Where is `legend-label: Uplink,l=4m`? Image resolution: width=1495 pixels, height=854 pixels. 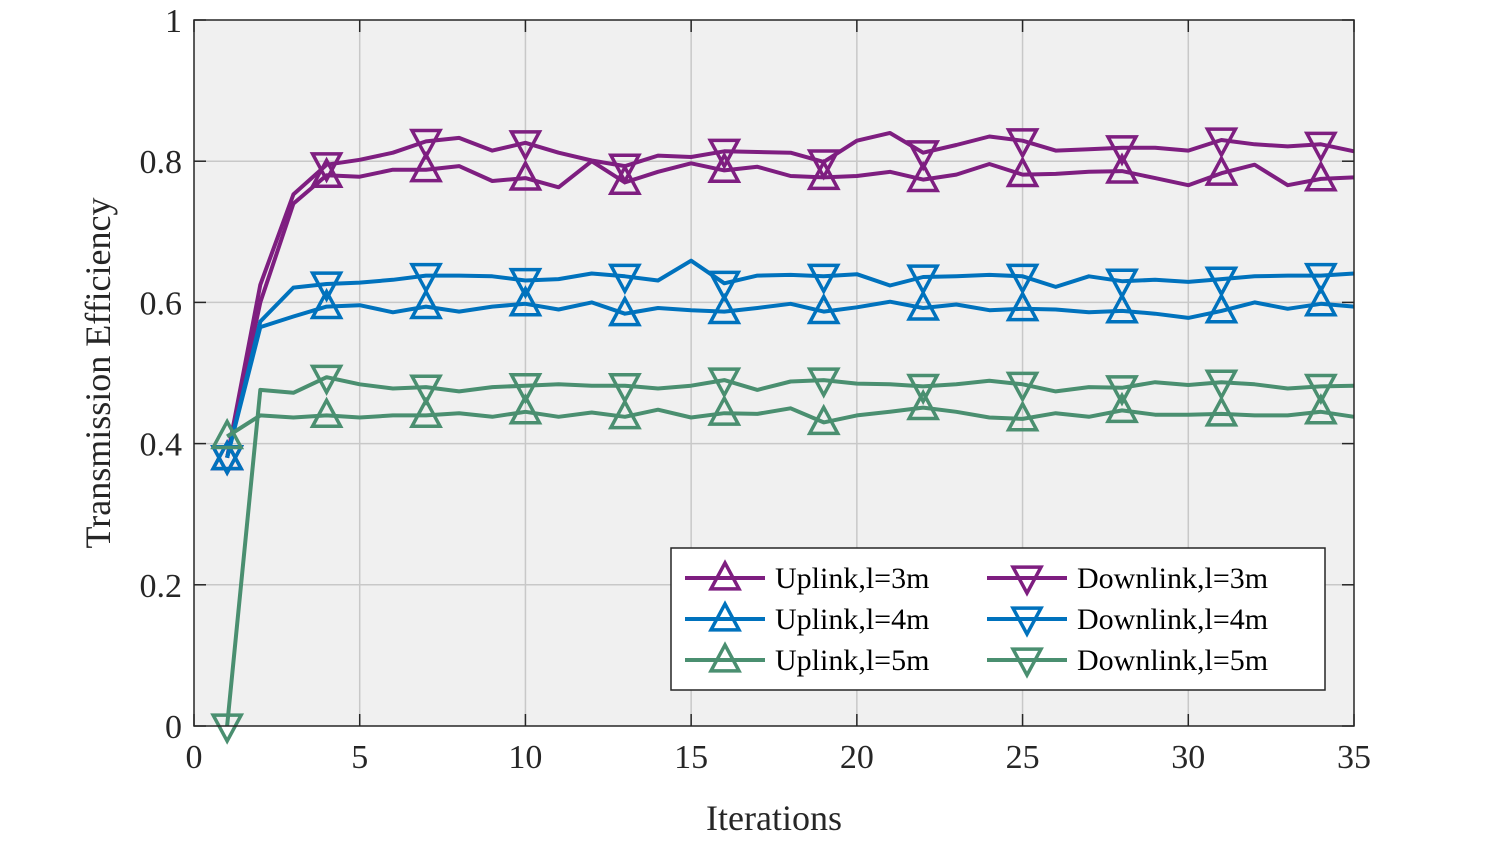 legend-label: Uplink,l=4m is located at coordinates (852, 619).